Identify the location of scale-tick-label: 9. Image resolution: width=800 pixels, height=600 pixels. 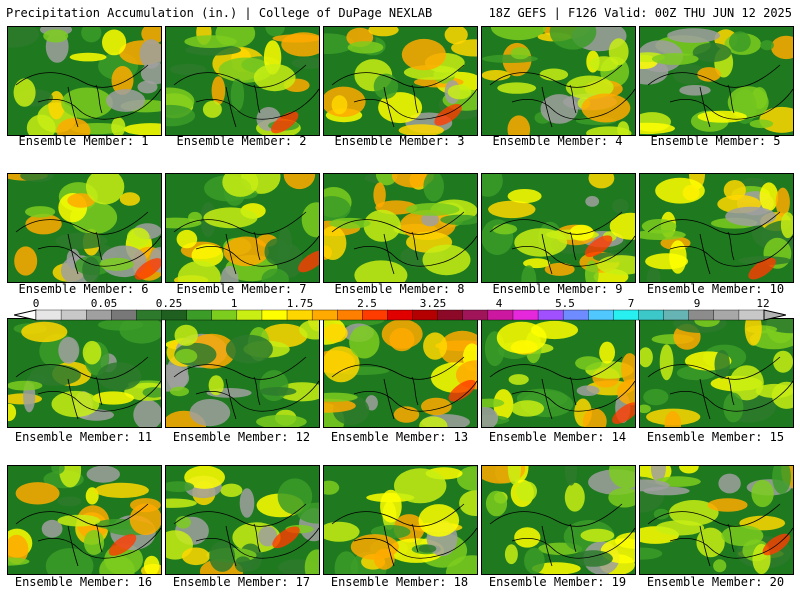
(697, 303).